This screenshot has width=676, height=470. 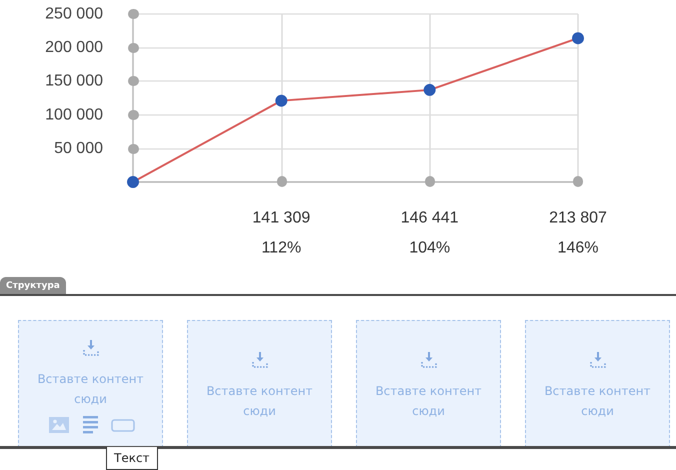 I want to click on y-tick-label: 150 000, so click(x=74, y=81).